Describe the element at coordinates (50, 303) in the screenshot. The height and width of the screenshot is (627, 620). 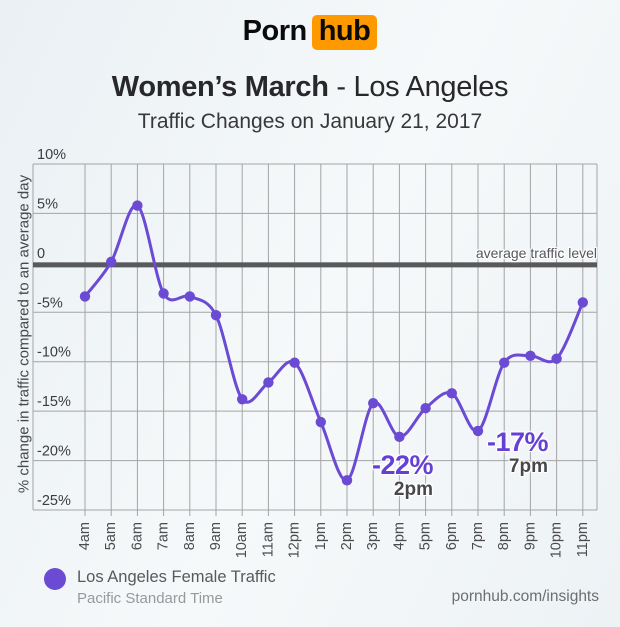
I see `y-tick-label: -5%` at that location.